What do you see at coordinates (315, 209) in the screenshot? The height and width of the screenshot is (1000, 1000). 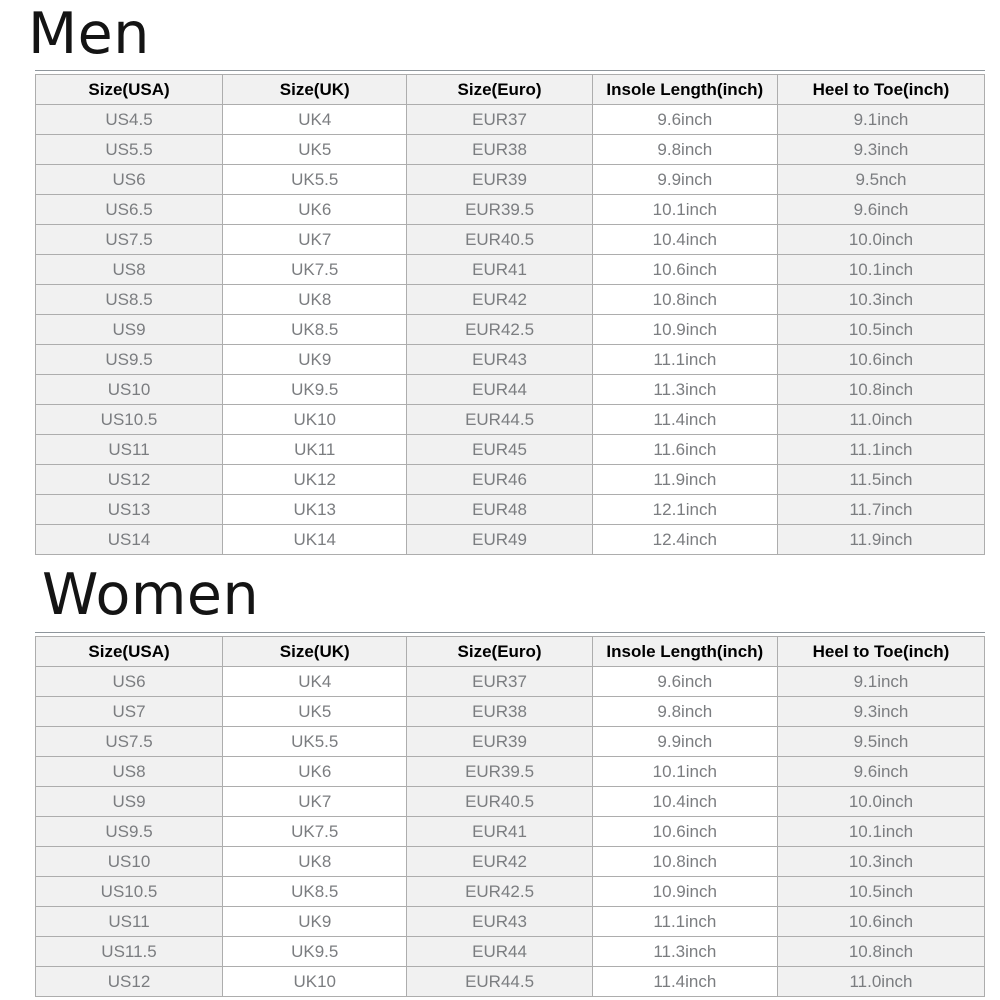 I see `table-cell: UK6` at bounding box center [315, 209].